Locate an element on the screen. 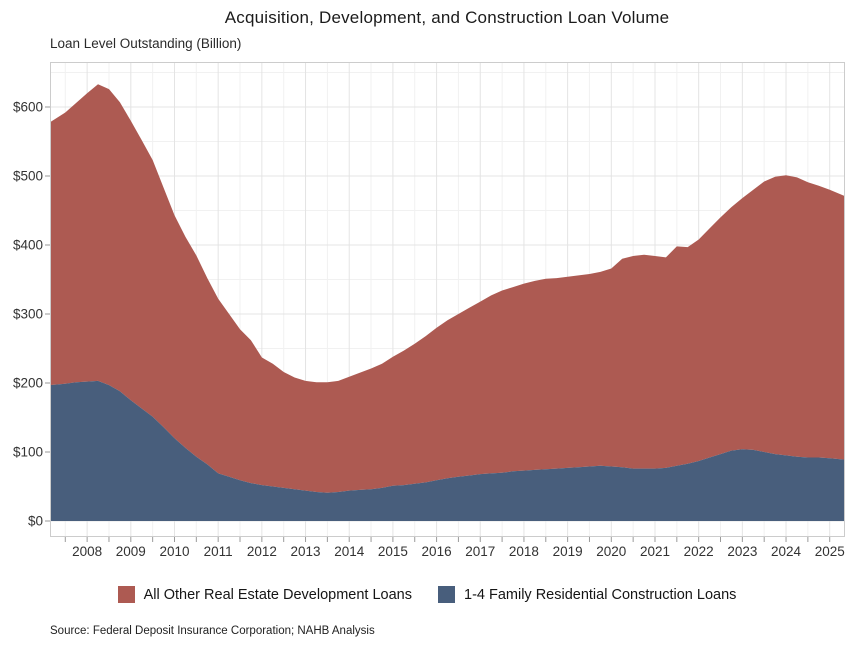 The image size is (854, 651). x-tick-label: 2025 is located at coordinates (830, 551).